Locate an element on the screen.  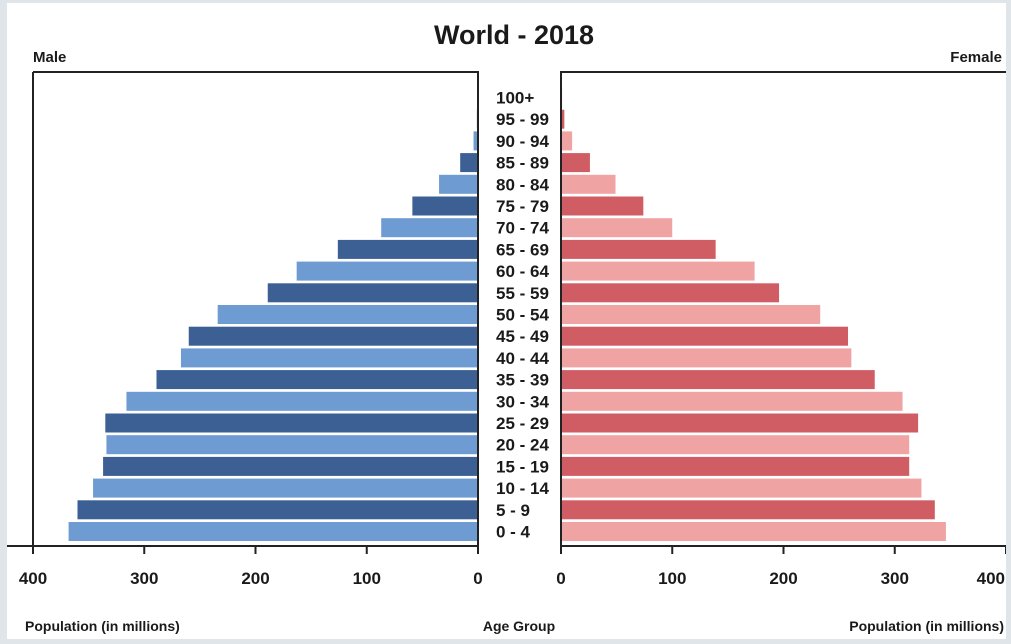
female-label: Female is located at coordinates (976, 57).